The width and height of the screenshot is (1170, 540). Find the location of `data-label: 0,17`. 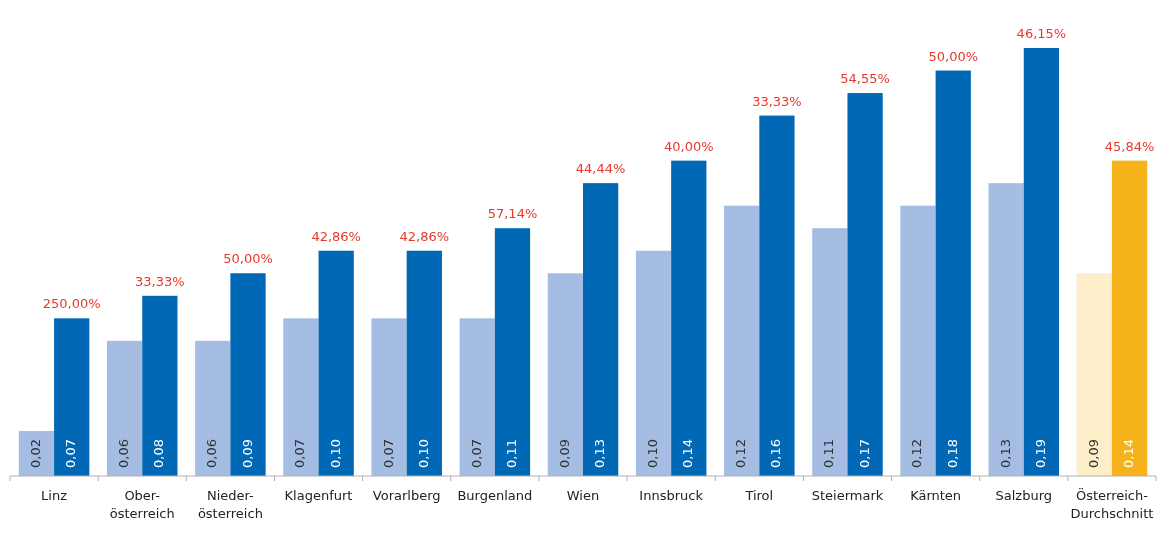

data-label: 0,17 is located at coordinates (864, 453).